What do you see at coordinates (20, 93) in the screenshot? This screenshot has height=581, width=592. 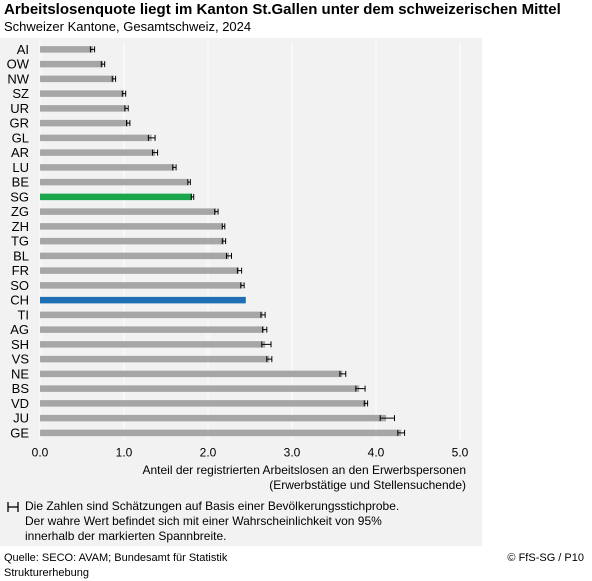 I see `category-label: SZ` at bounding box center [20, 93].